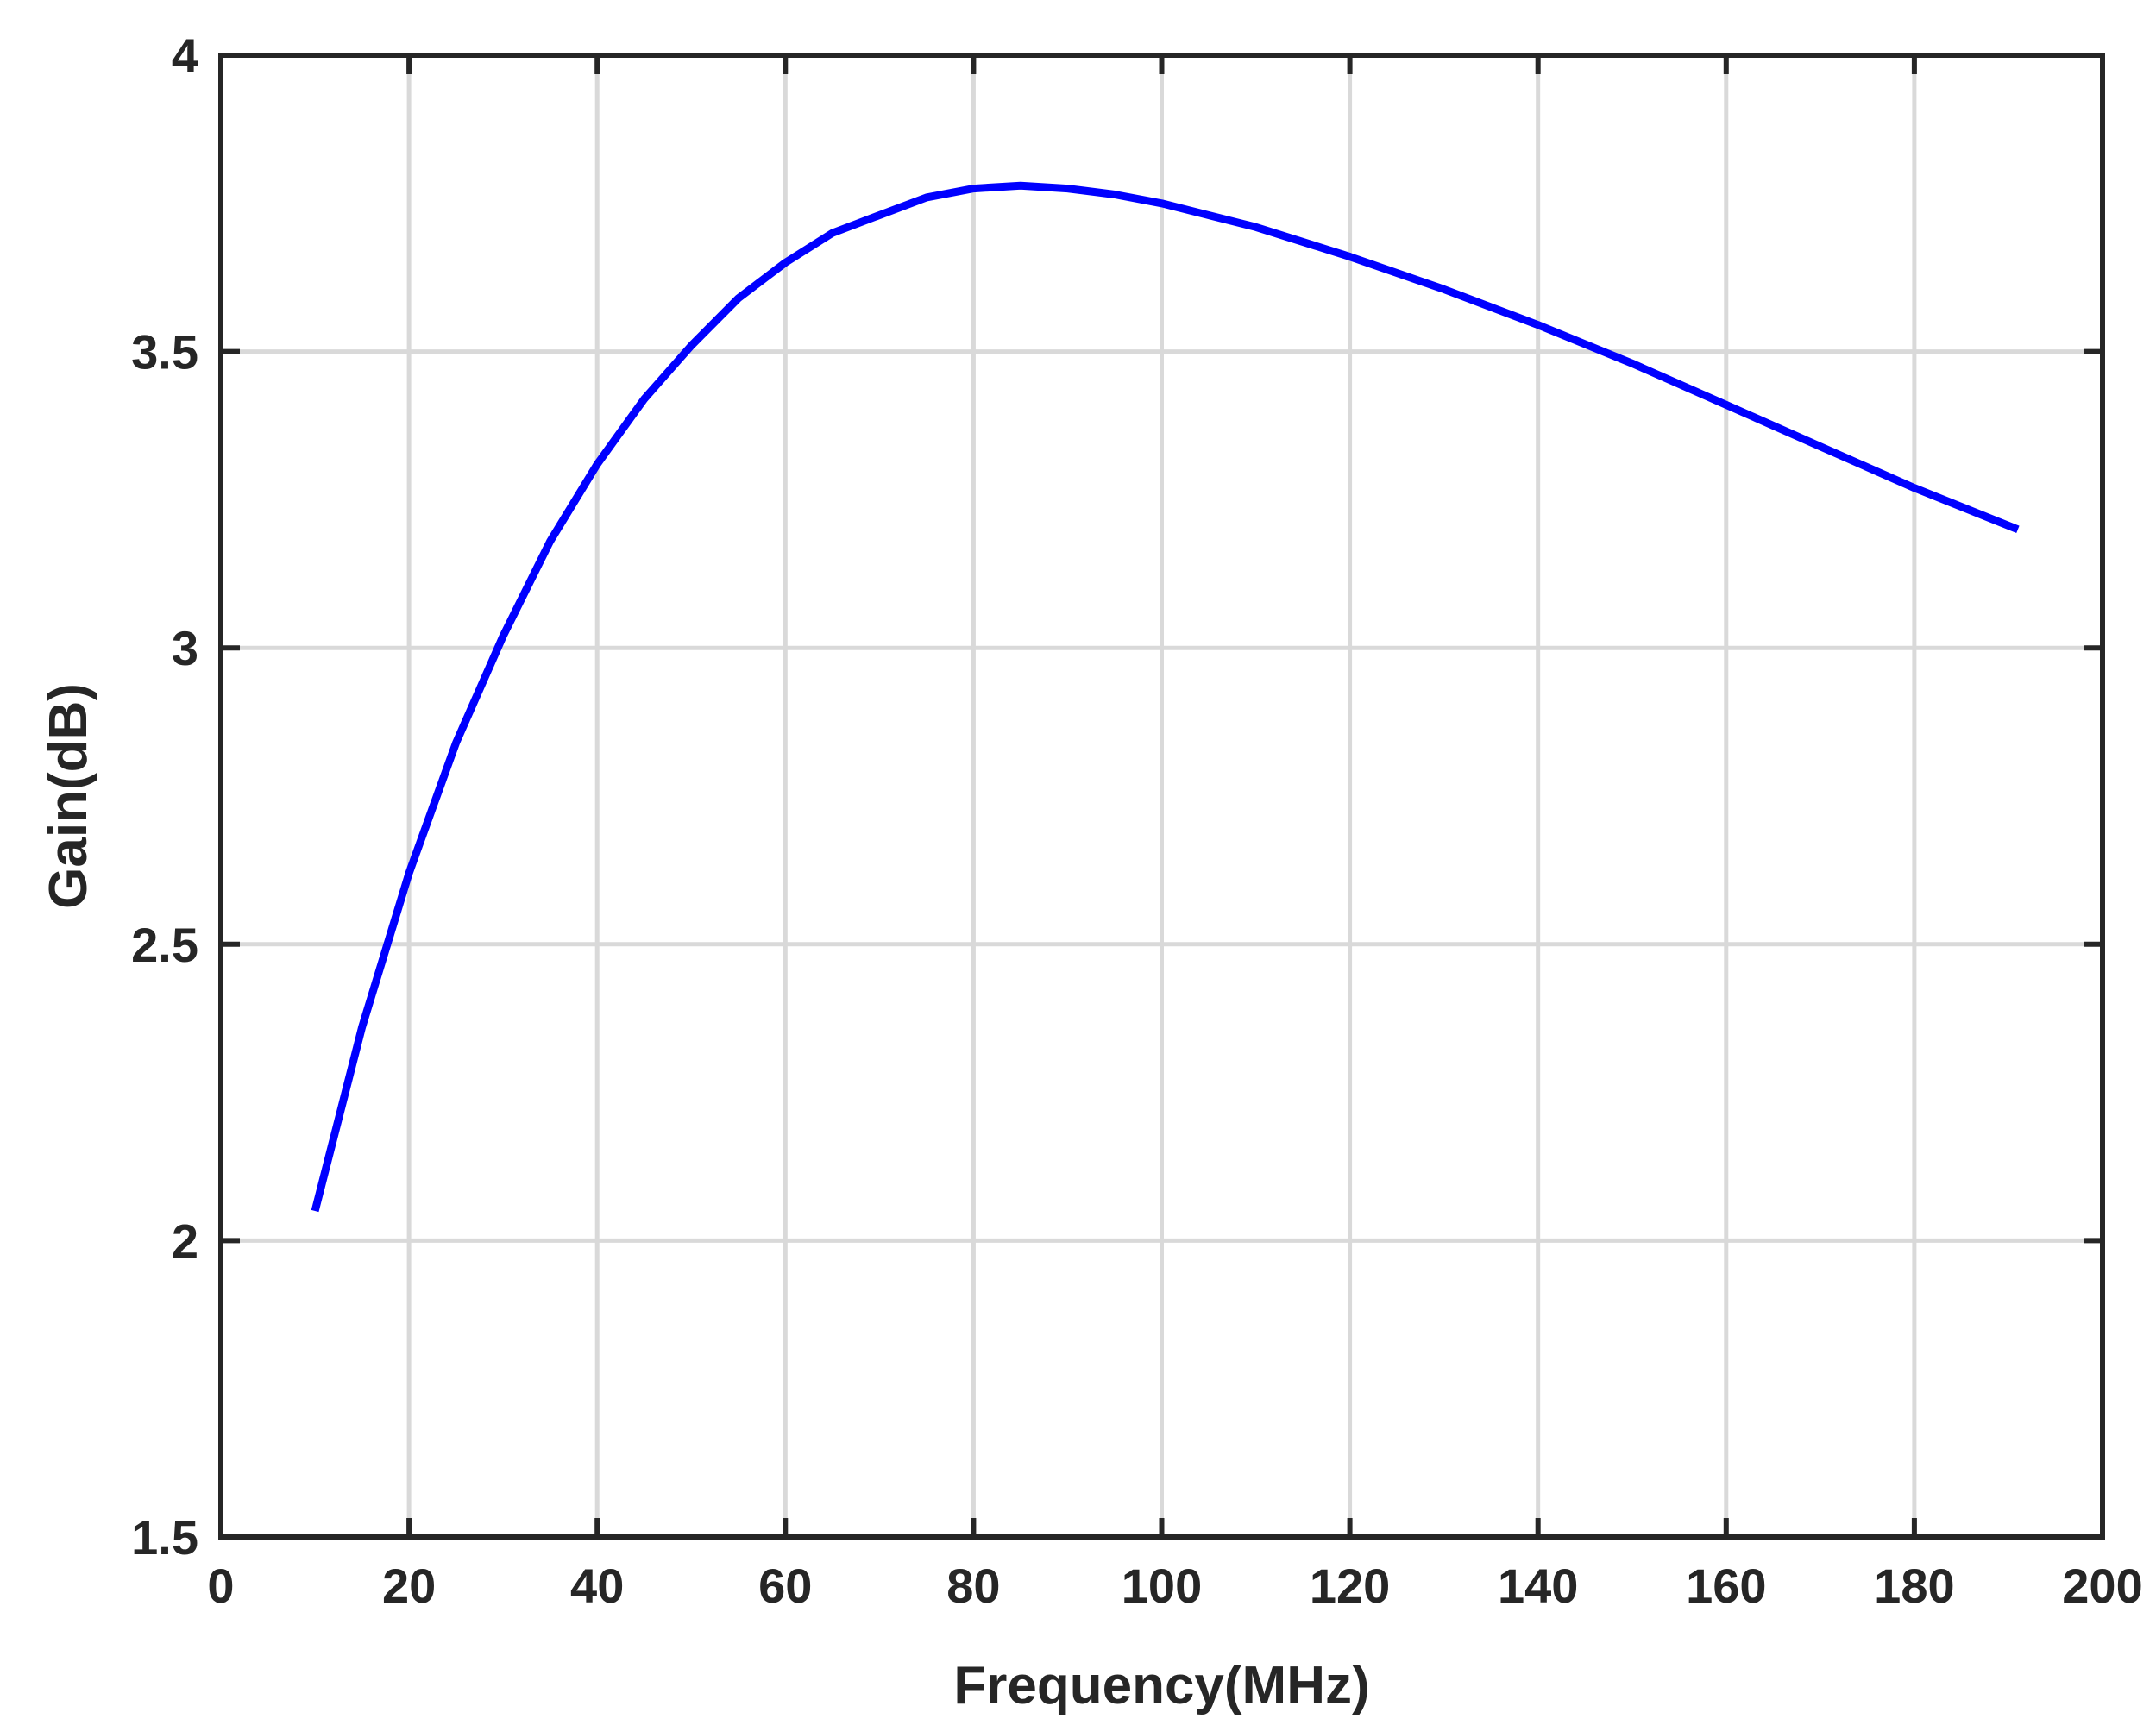 The width and height of the screenshot is (2156, 1725). What do you see at coordinates (165, 945) in the screenshot?
I see `y-tick-label-2: 2.5` at bounding box center [165, 945].